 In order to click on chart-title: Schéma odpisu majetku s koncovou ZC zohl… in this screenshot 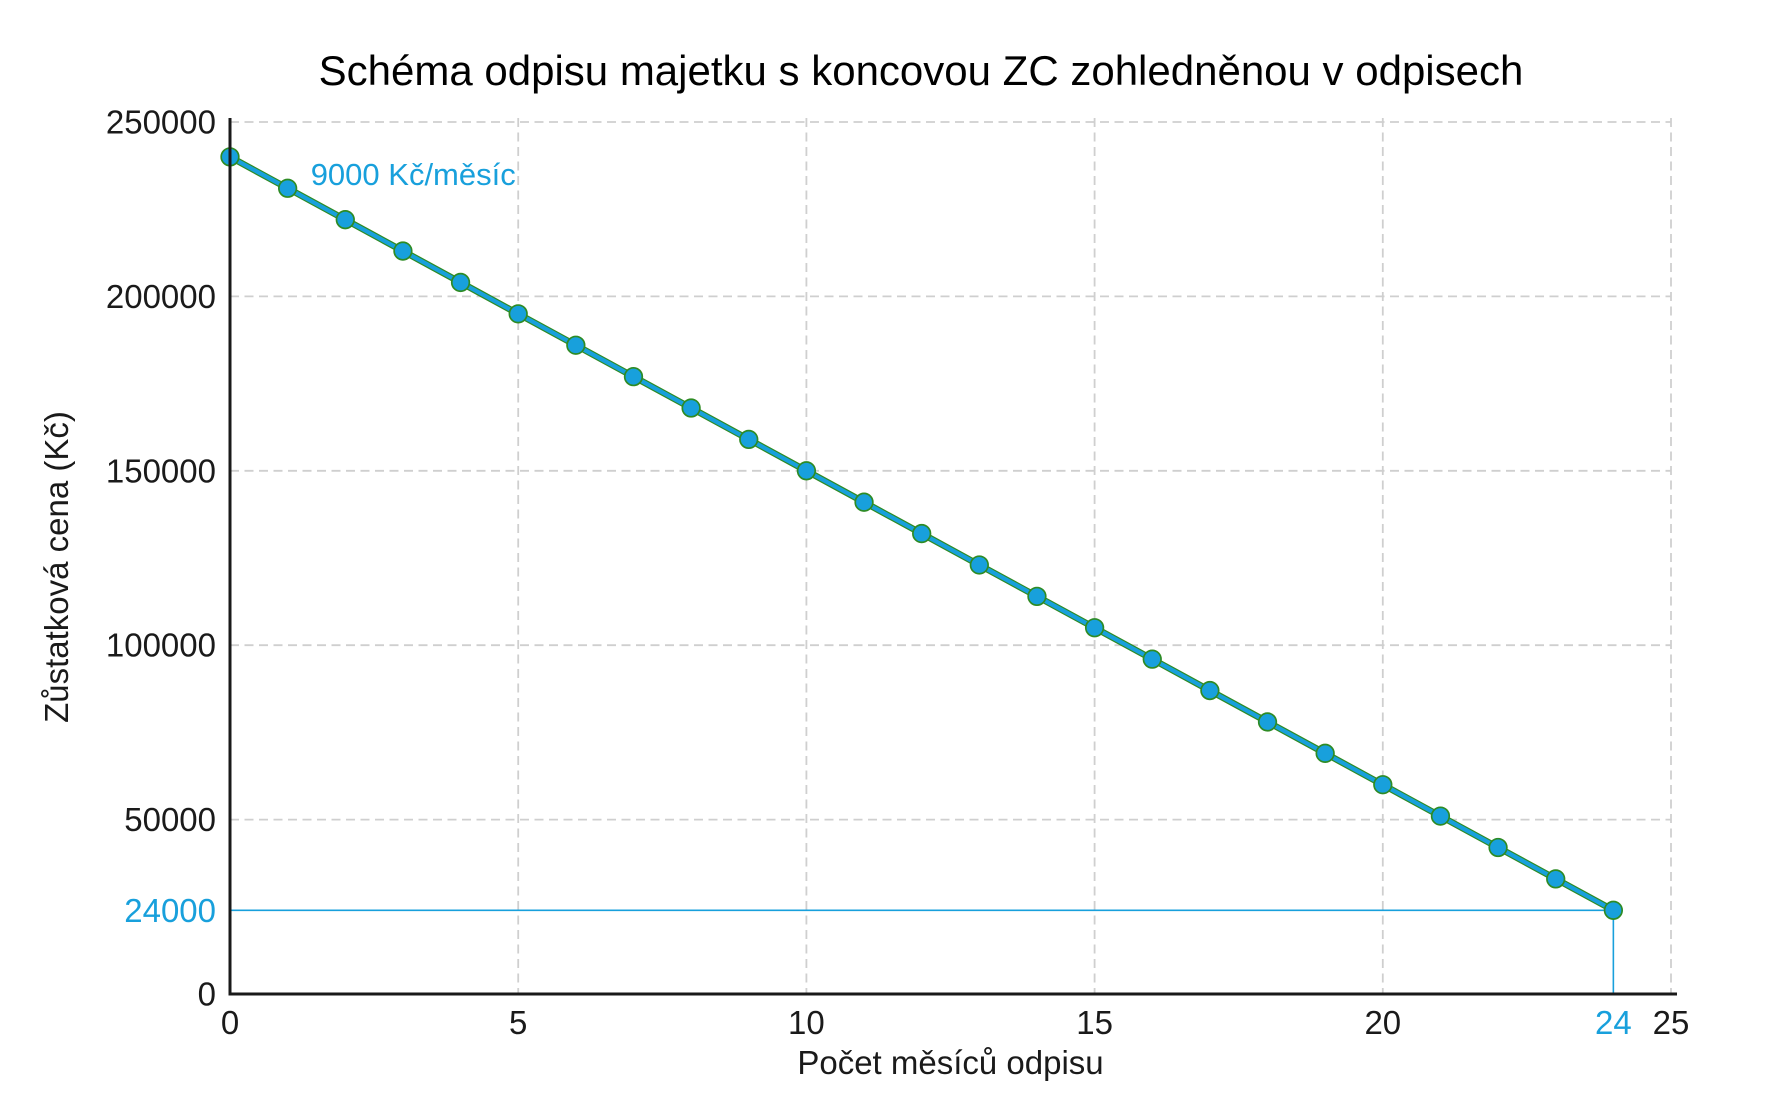, I will do `click(921, 70)`.